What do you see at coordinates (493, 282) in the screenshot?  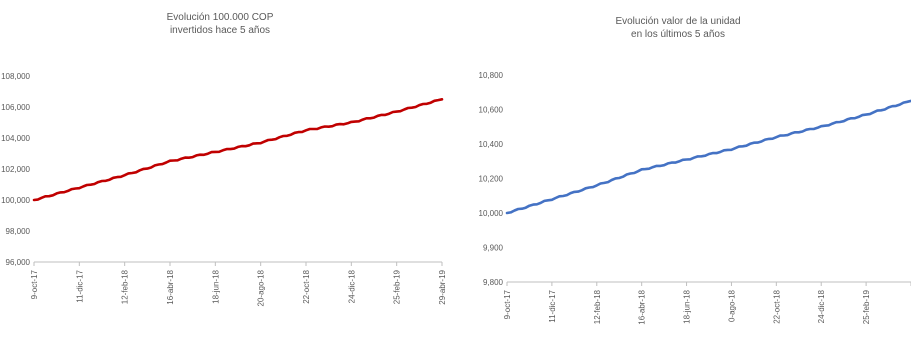 I see `y-tick-label: 9,800` at bounding box center [493, 282].